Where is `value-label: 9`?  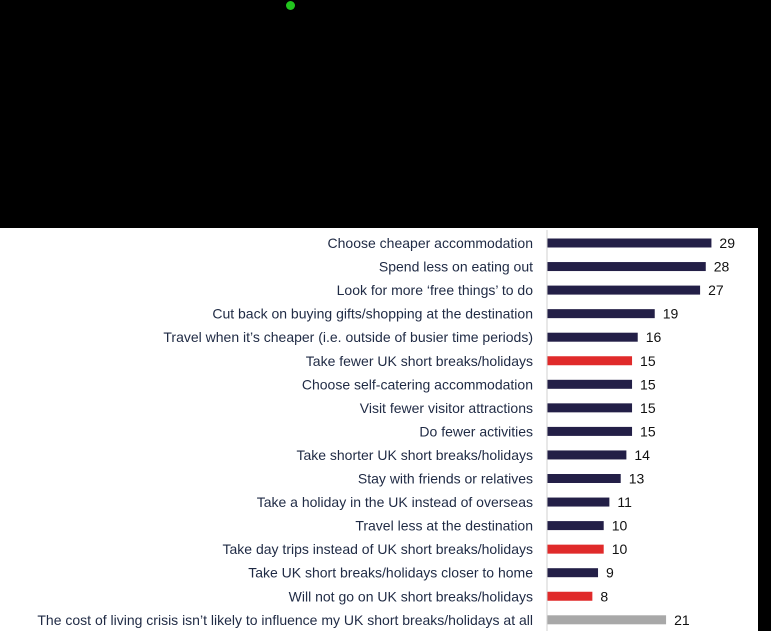 value-label: 9 is located at coordinates (610, 573).